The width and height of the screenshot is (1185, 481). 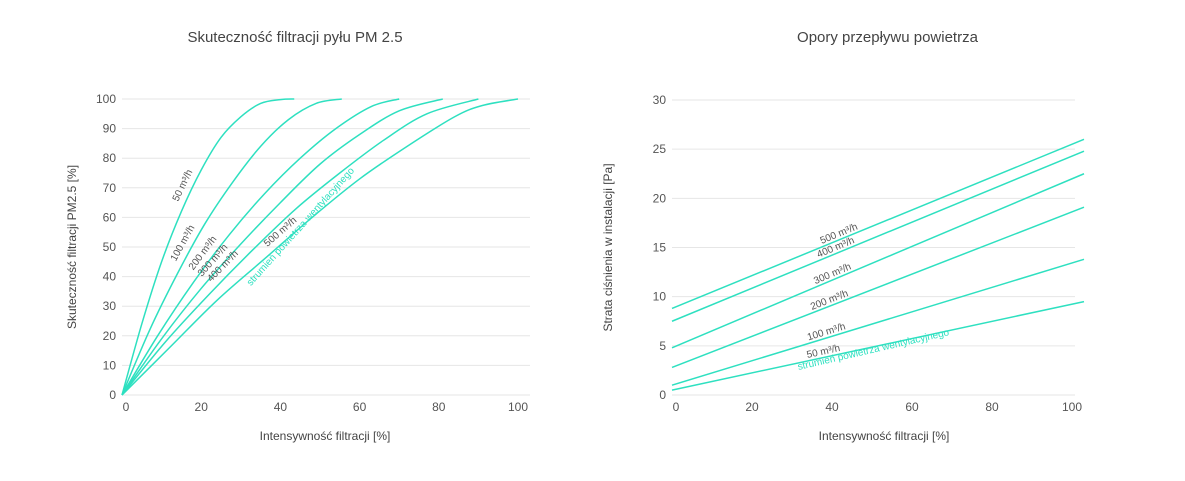 What do you see at coordinates (660, 248) in the screenshot?
I see `y-tick-label: 15` at bounding box center [660, 248].